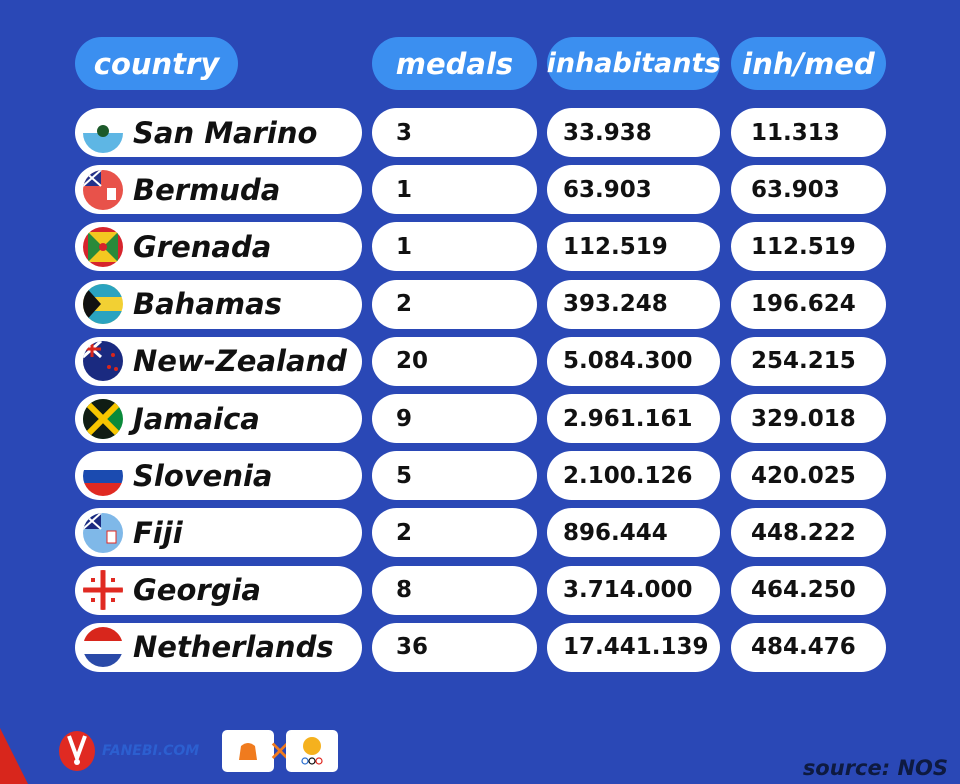  I want to click on inhabitants-cell: 17.441.139, so click(633, 647).